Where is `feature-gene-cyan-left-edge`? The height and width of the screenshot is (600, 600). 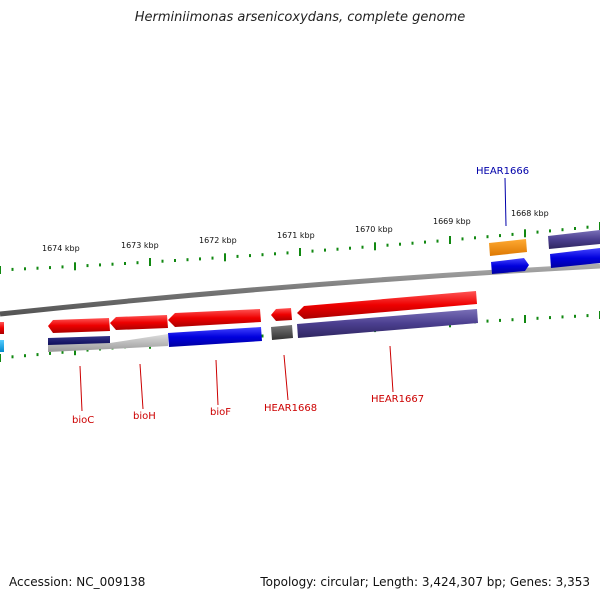
feature-gene-cyan-left-edge is located at coordinates (2, 346).